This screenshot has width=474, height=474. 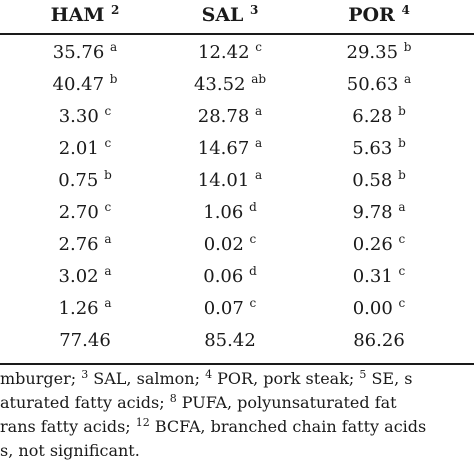 I want to click on cell-value: 14.67, so click(x=223, y=148).